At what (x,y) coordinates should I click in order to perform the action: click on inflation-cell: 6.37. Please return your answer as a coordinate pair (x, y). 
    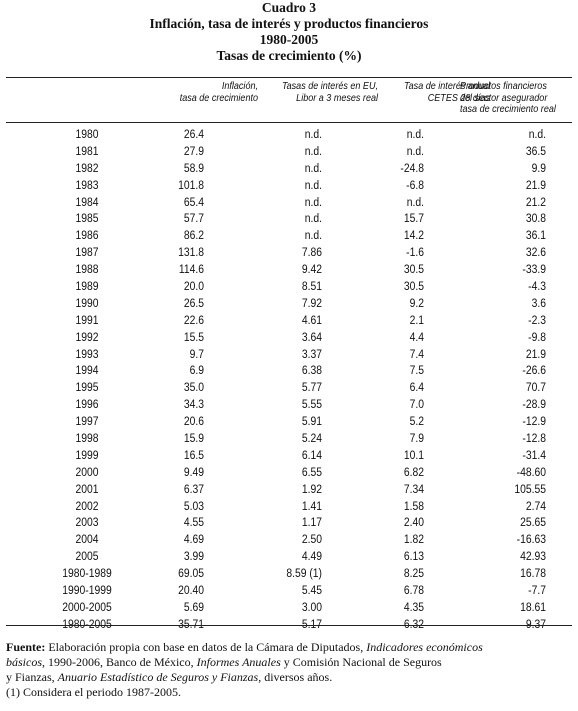
    Looking at the image, I should click on (193, 489).